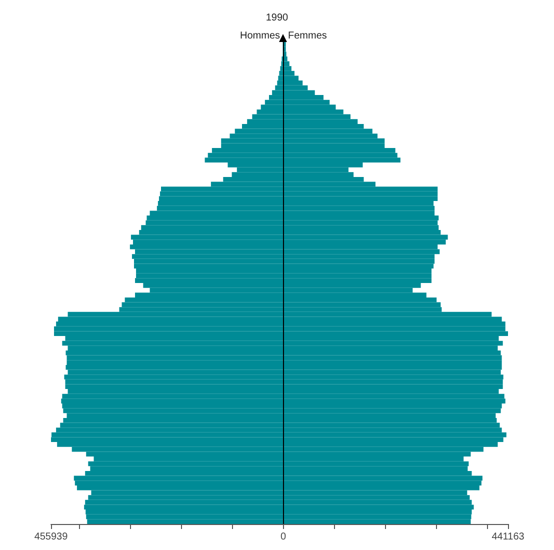 The height and width of the screenshot is (550, 554). I want to click on series-label: Femmes, so click(307, 36).